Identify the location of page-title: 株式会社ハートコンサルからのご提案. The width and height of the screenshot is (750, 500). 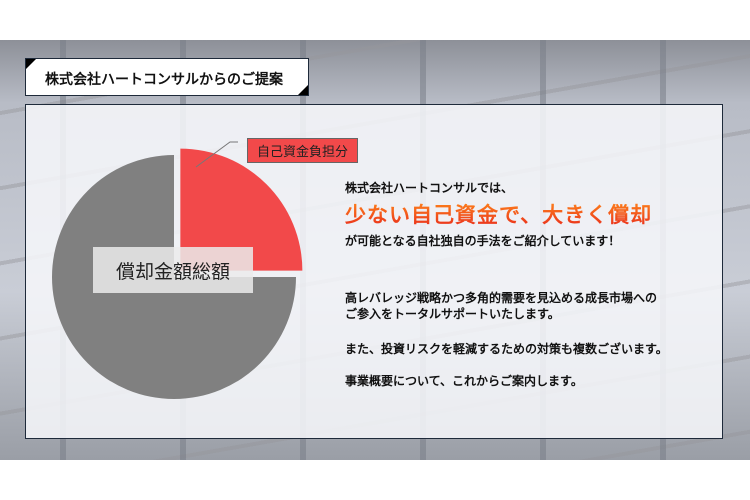
(164, 80).